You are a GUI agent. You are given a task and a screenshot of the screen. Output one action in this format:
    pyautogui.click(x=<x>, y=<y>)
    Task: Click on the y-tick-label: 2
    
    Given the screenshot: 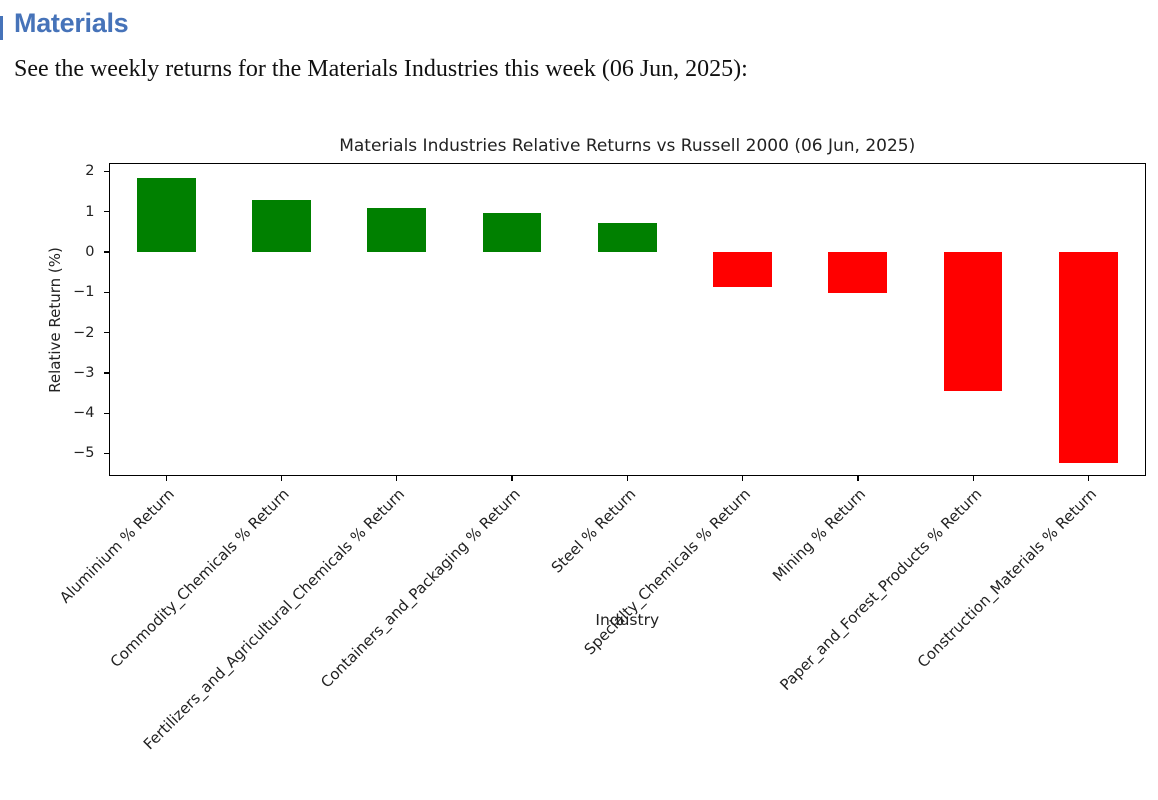 What is the action you would take?
    pyautogui.click(x=90, y=171)
    